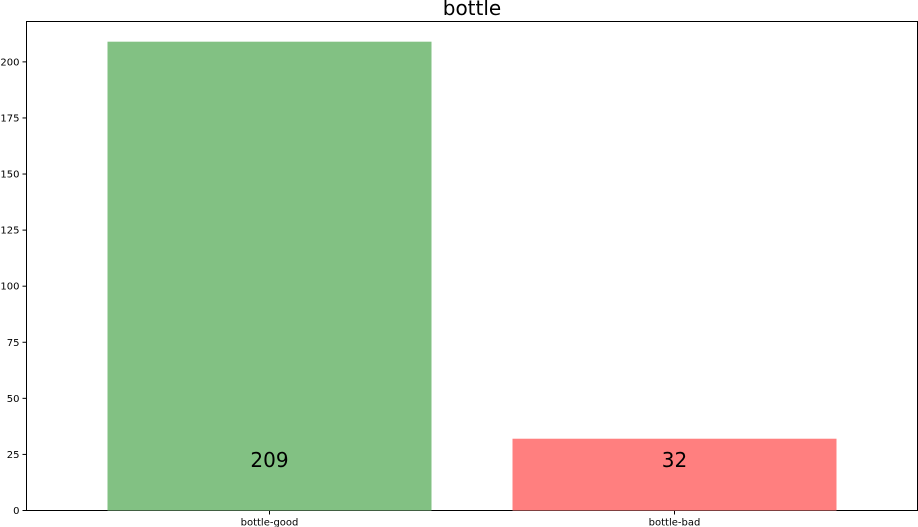 Image resolution: width=918 pixels, height=527 pixels. I want to click on y-tick-label: 150, so click(9, 175).